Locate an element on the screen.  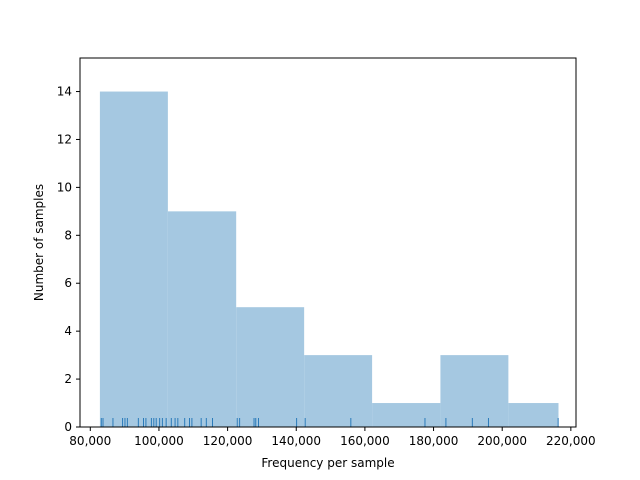
y-axis: 0 2 4 6 8 10 12 14 is located at coordinates (68, 259).